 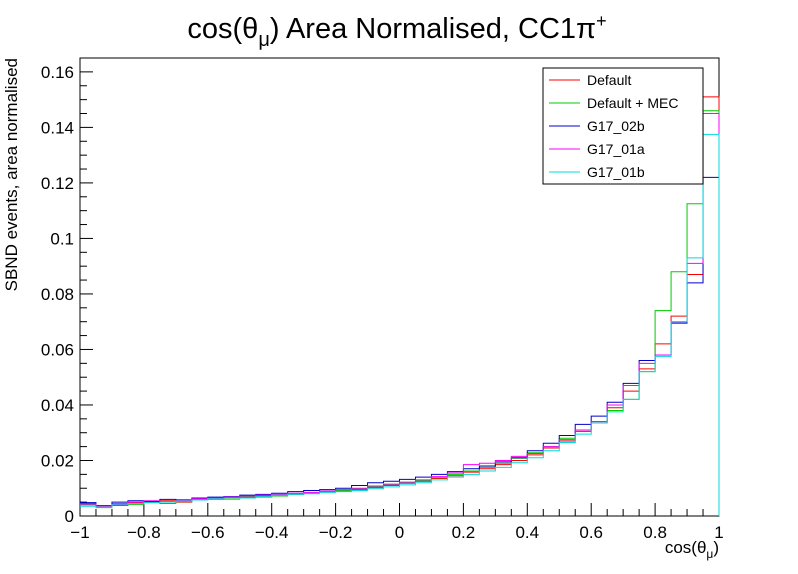 What do you see at coordinates (601, 21) in the screenshot?
I see `title-superscript: +` at bounding box center [601, 21].